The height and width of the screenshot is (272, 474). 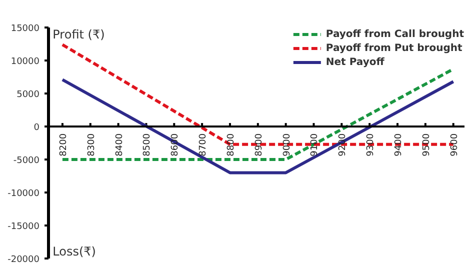 What do you see at coordinates (24, 194) in the screenshot?
I see `y-tick-label: -10000` at bounding box center [24, 194].